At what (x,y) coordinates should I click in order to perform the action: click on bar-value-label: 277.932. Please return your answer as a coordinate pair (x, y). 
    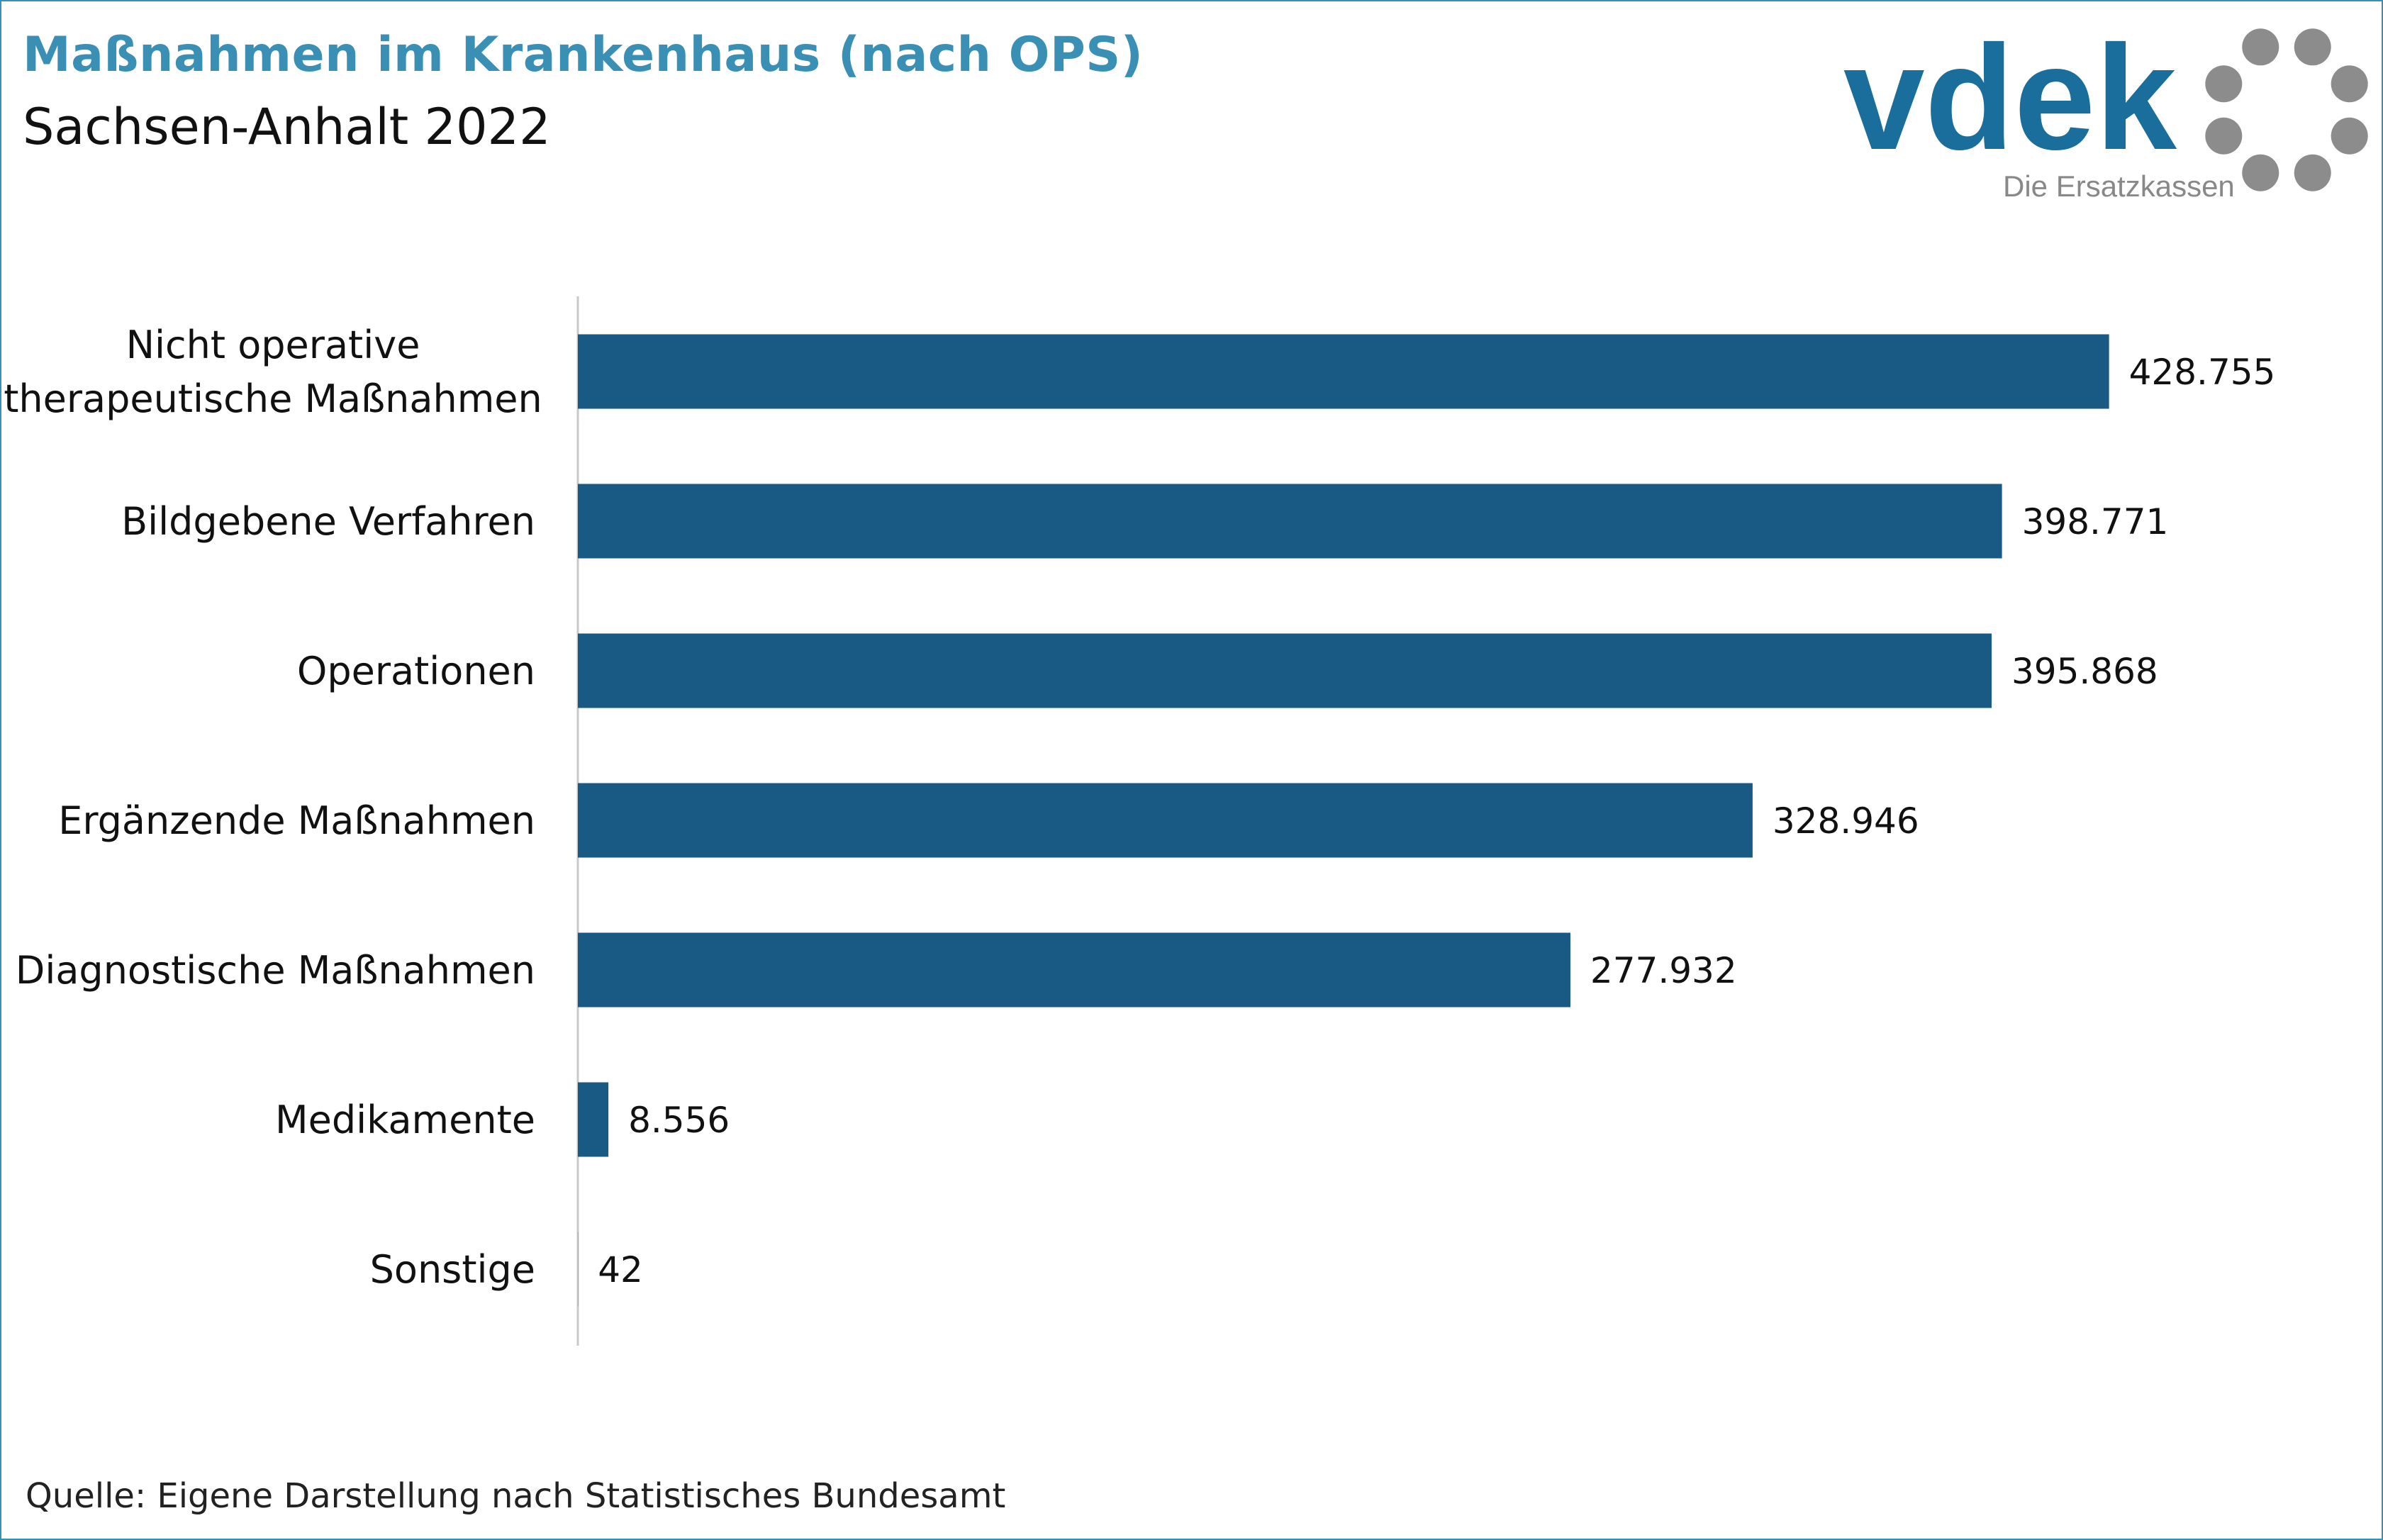
    Looking at the image, I should click on (1663, 970).